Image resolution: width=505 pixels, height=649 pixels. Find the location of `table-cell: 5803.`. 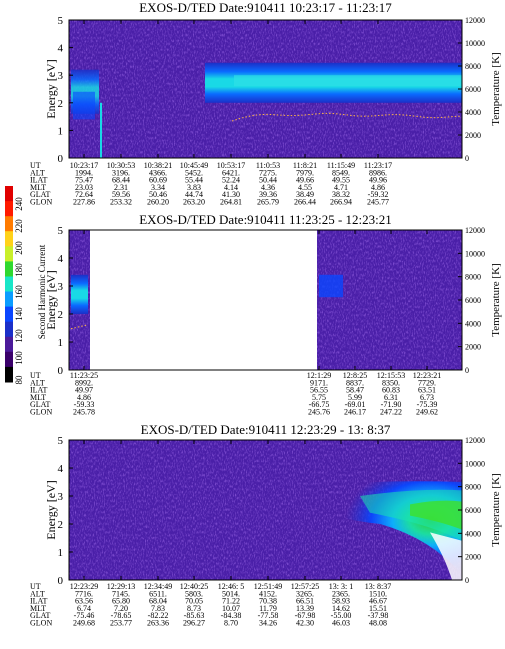

table-cell: 5803. is located at coordinates (194, 593).